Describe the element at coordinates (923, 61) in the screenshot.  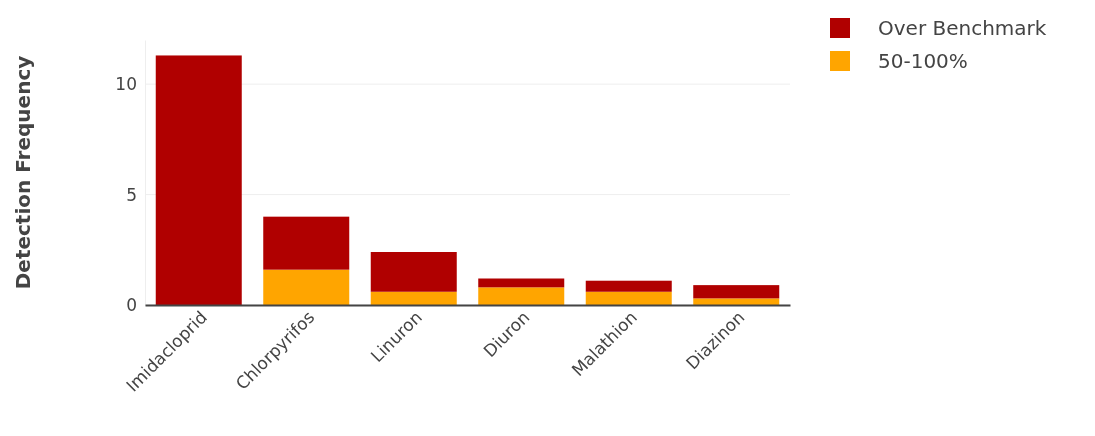
I see `legend-label: 50-100%` at that location.